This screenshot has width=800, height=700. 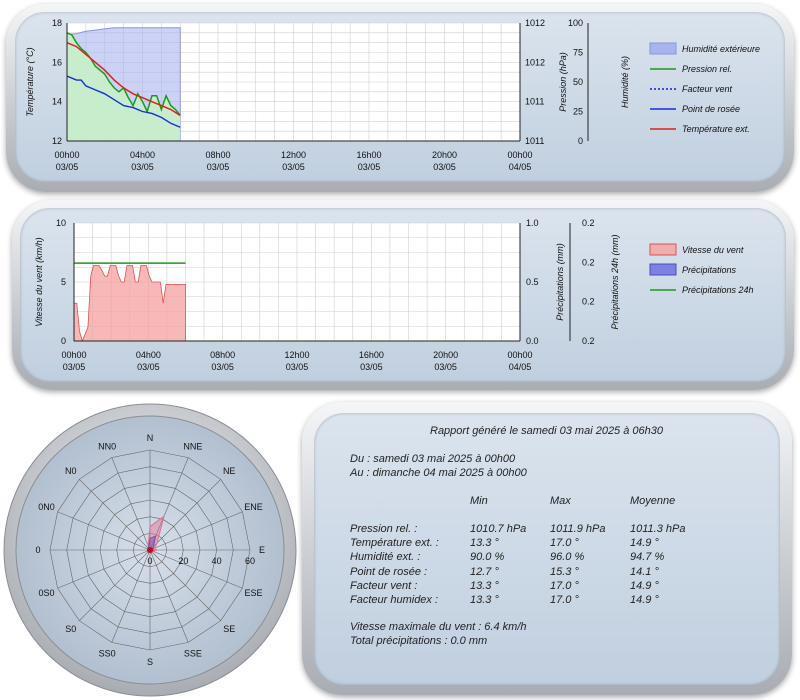 What do you see at coordinates (71, 471) in the screenshot?
I see `direction-label: N0` at bounding box center [71, 471].